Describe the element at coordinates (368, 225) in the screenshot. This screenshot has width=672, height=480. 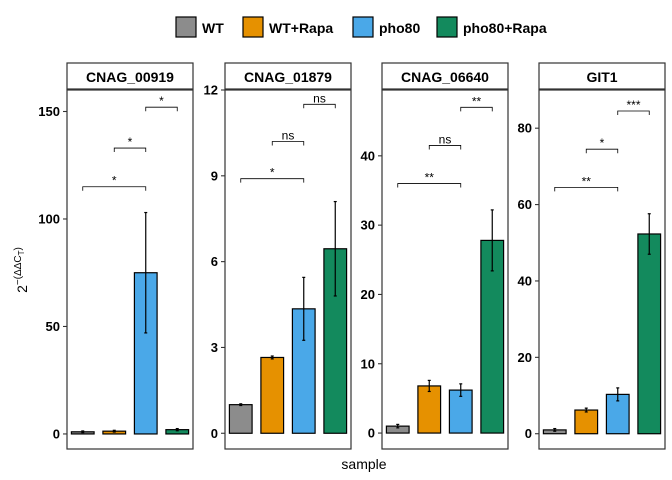
I see `y-tick-label: 30` at that location.